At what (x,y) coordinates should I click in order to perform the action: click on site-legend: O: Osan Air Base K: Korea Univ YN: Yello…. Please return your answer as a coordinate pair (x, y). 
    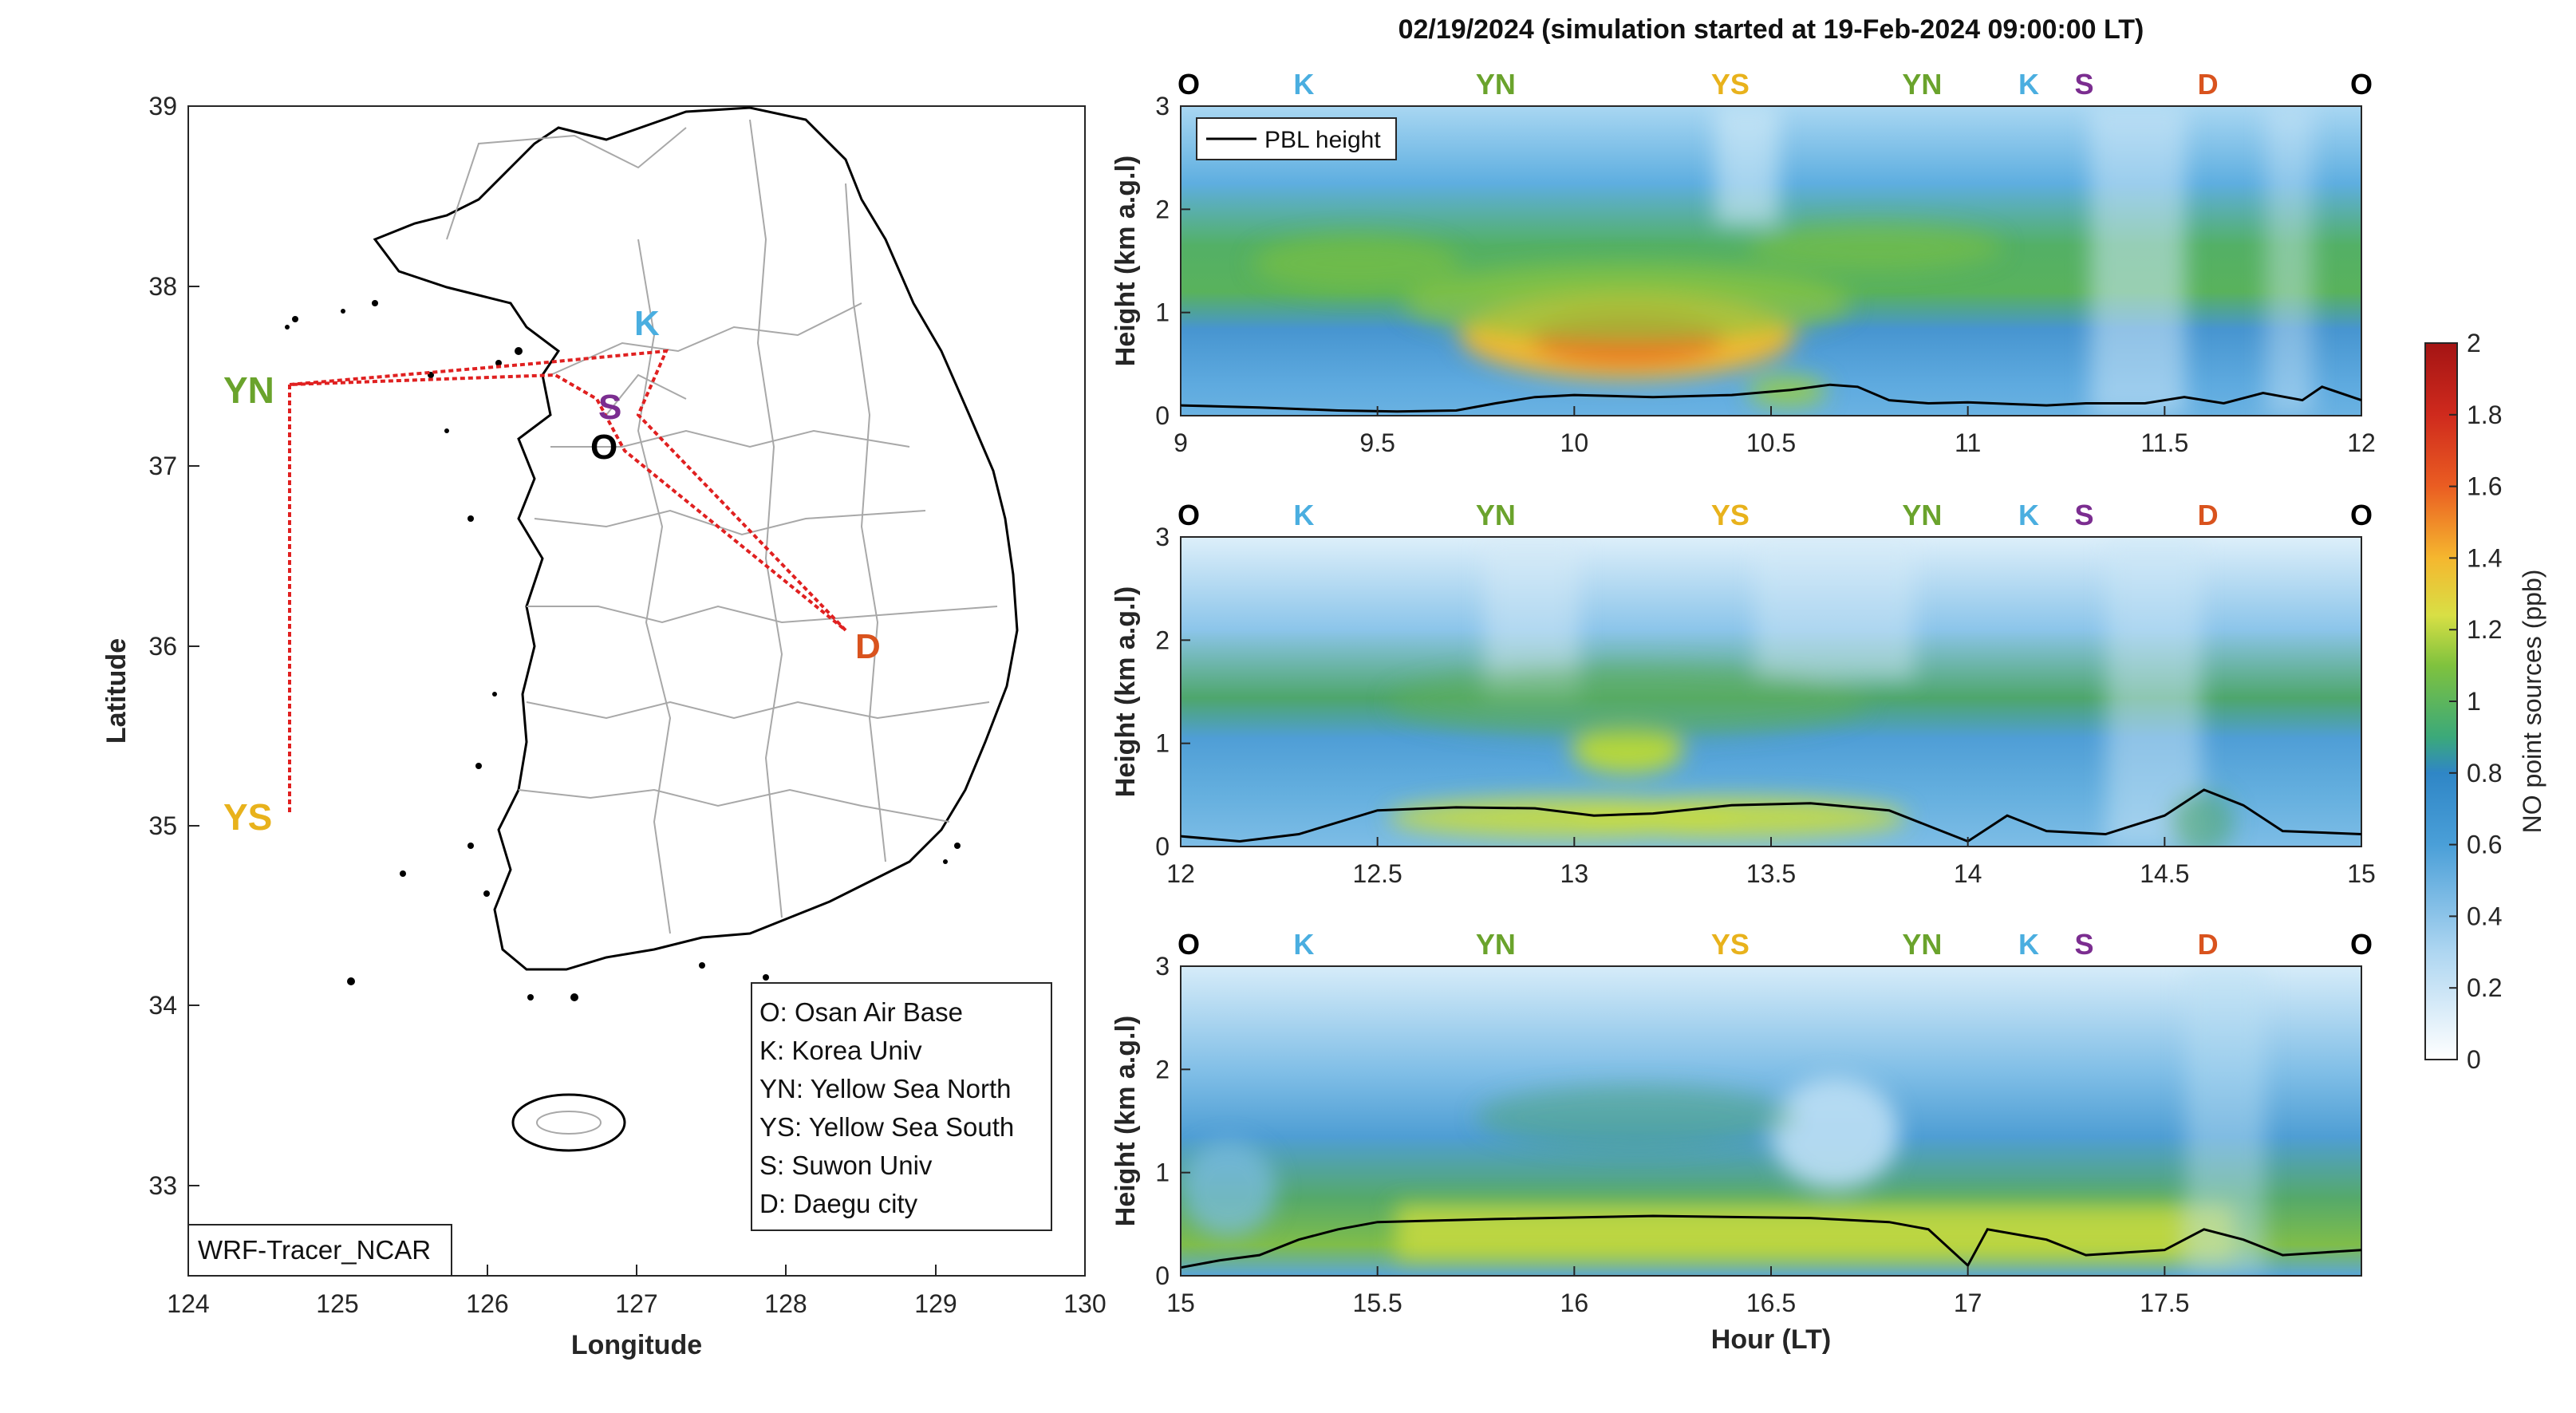
    Looking at the image, I should click on (902, 1106).